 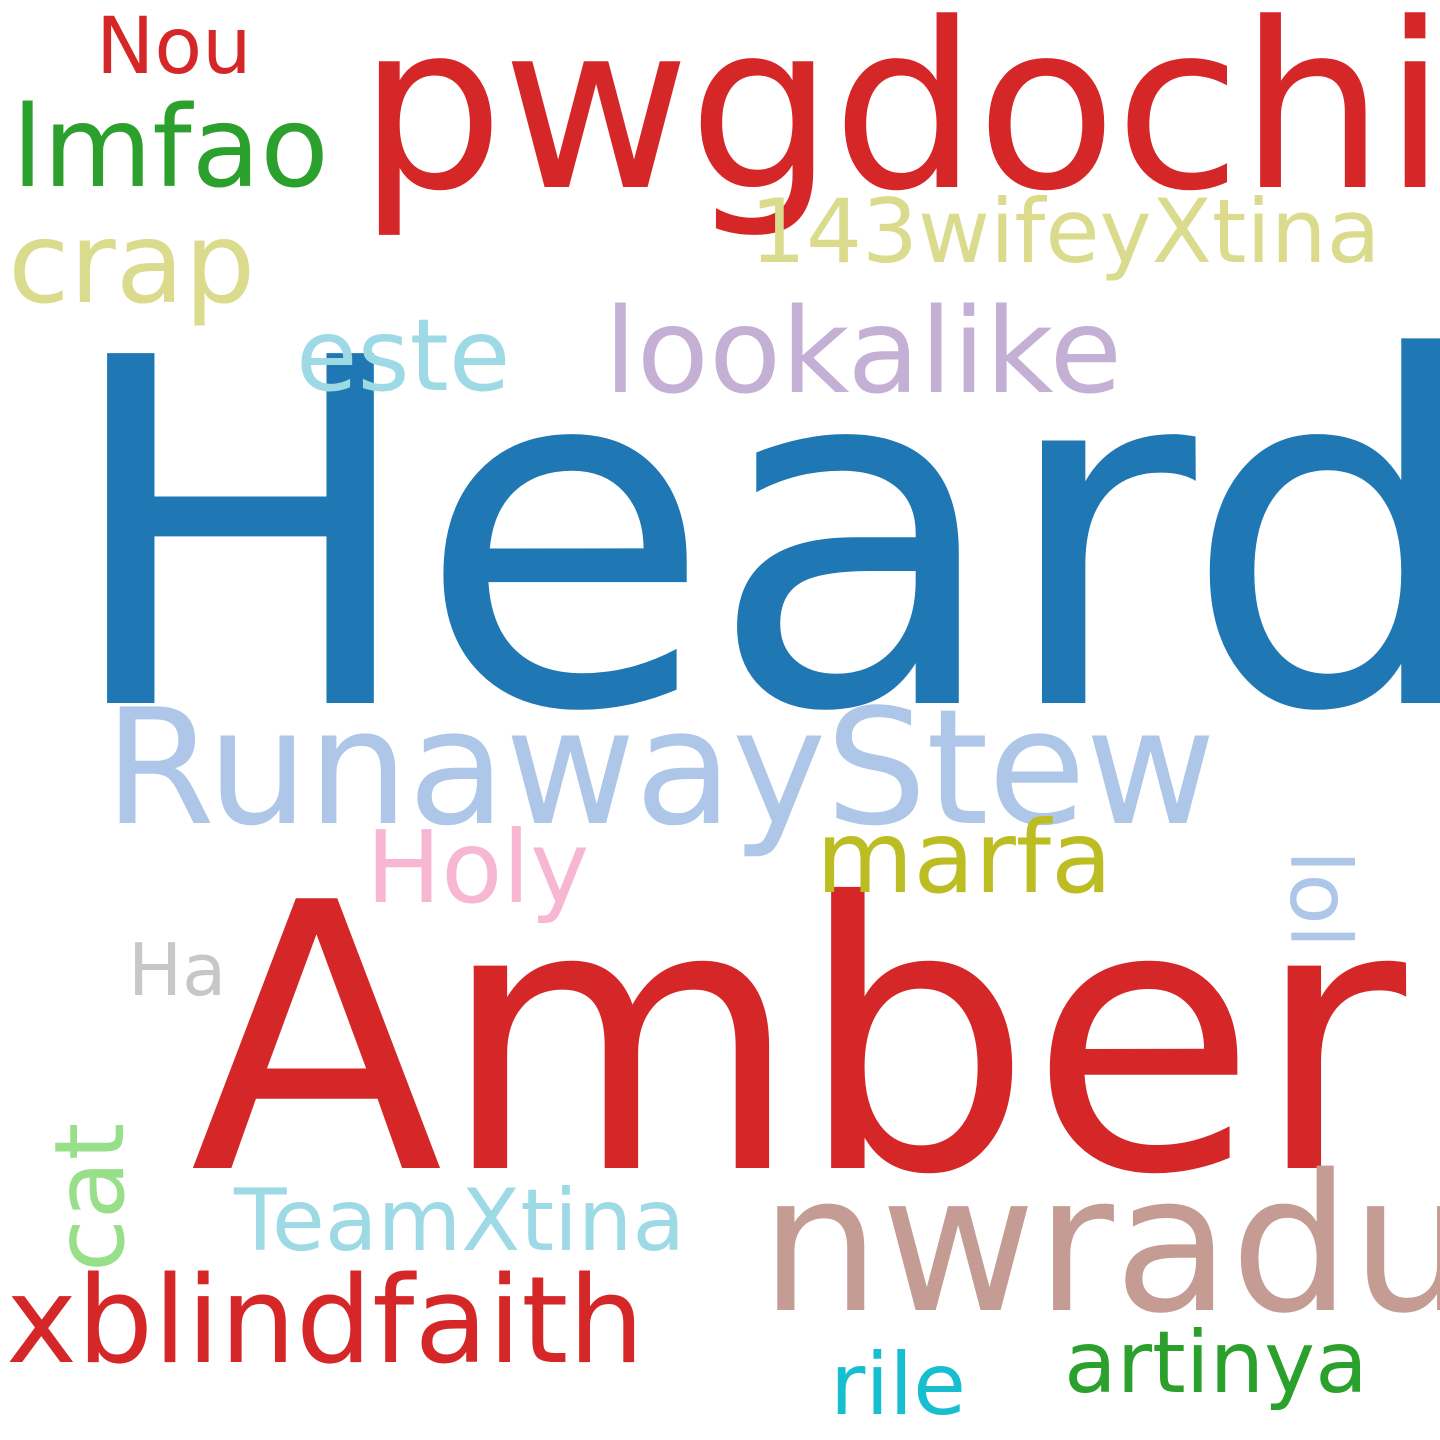 What do you see at coordinates (660, 767) in the screenshot?
I see `word-runawaystew: RunawayStew` at bounding box center [660, 767].